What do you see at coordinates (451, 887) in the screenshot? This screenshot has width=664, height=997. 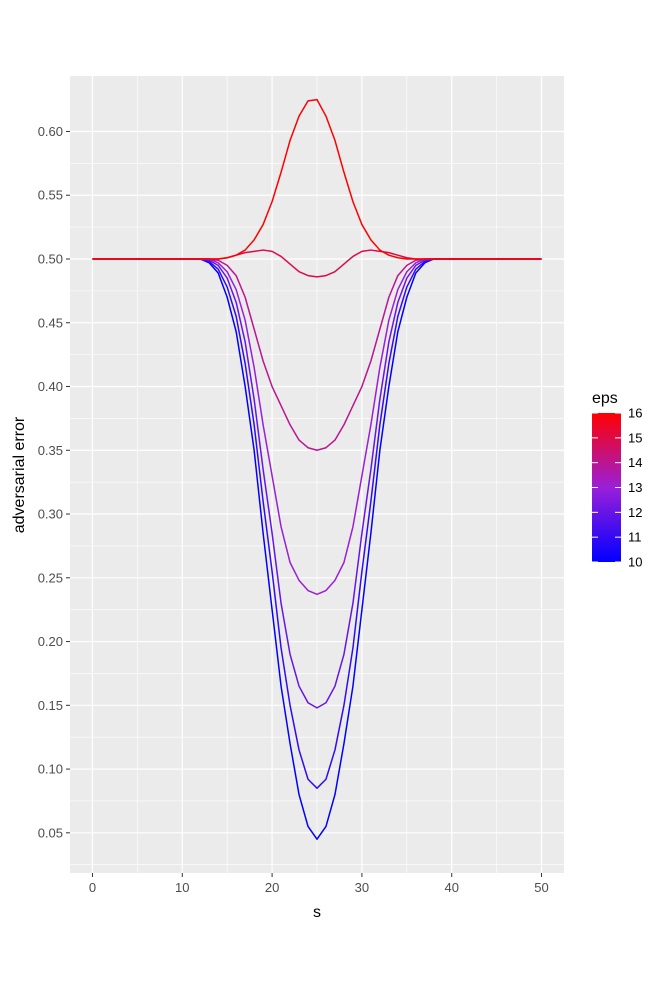 I see `x-tick-label: 40` at bounding box center [451, 887].